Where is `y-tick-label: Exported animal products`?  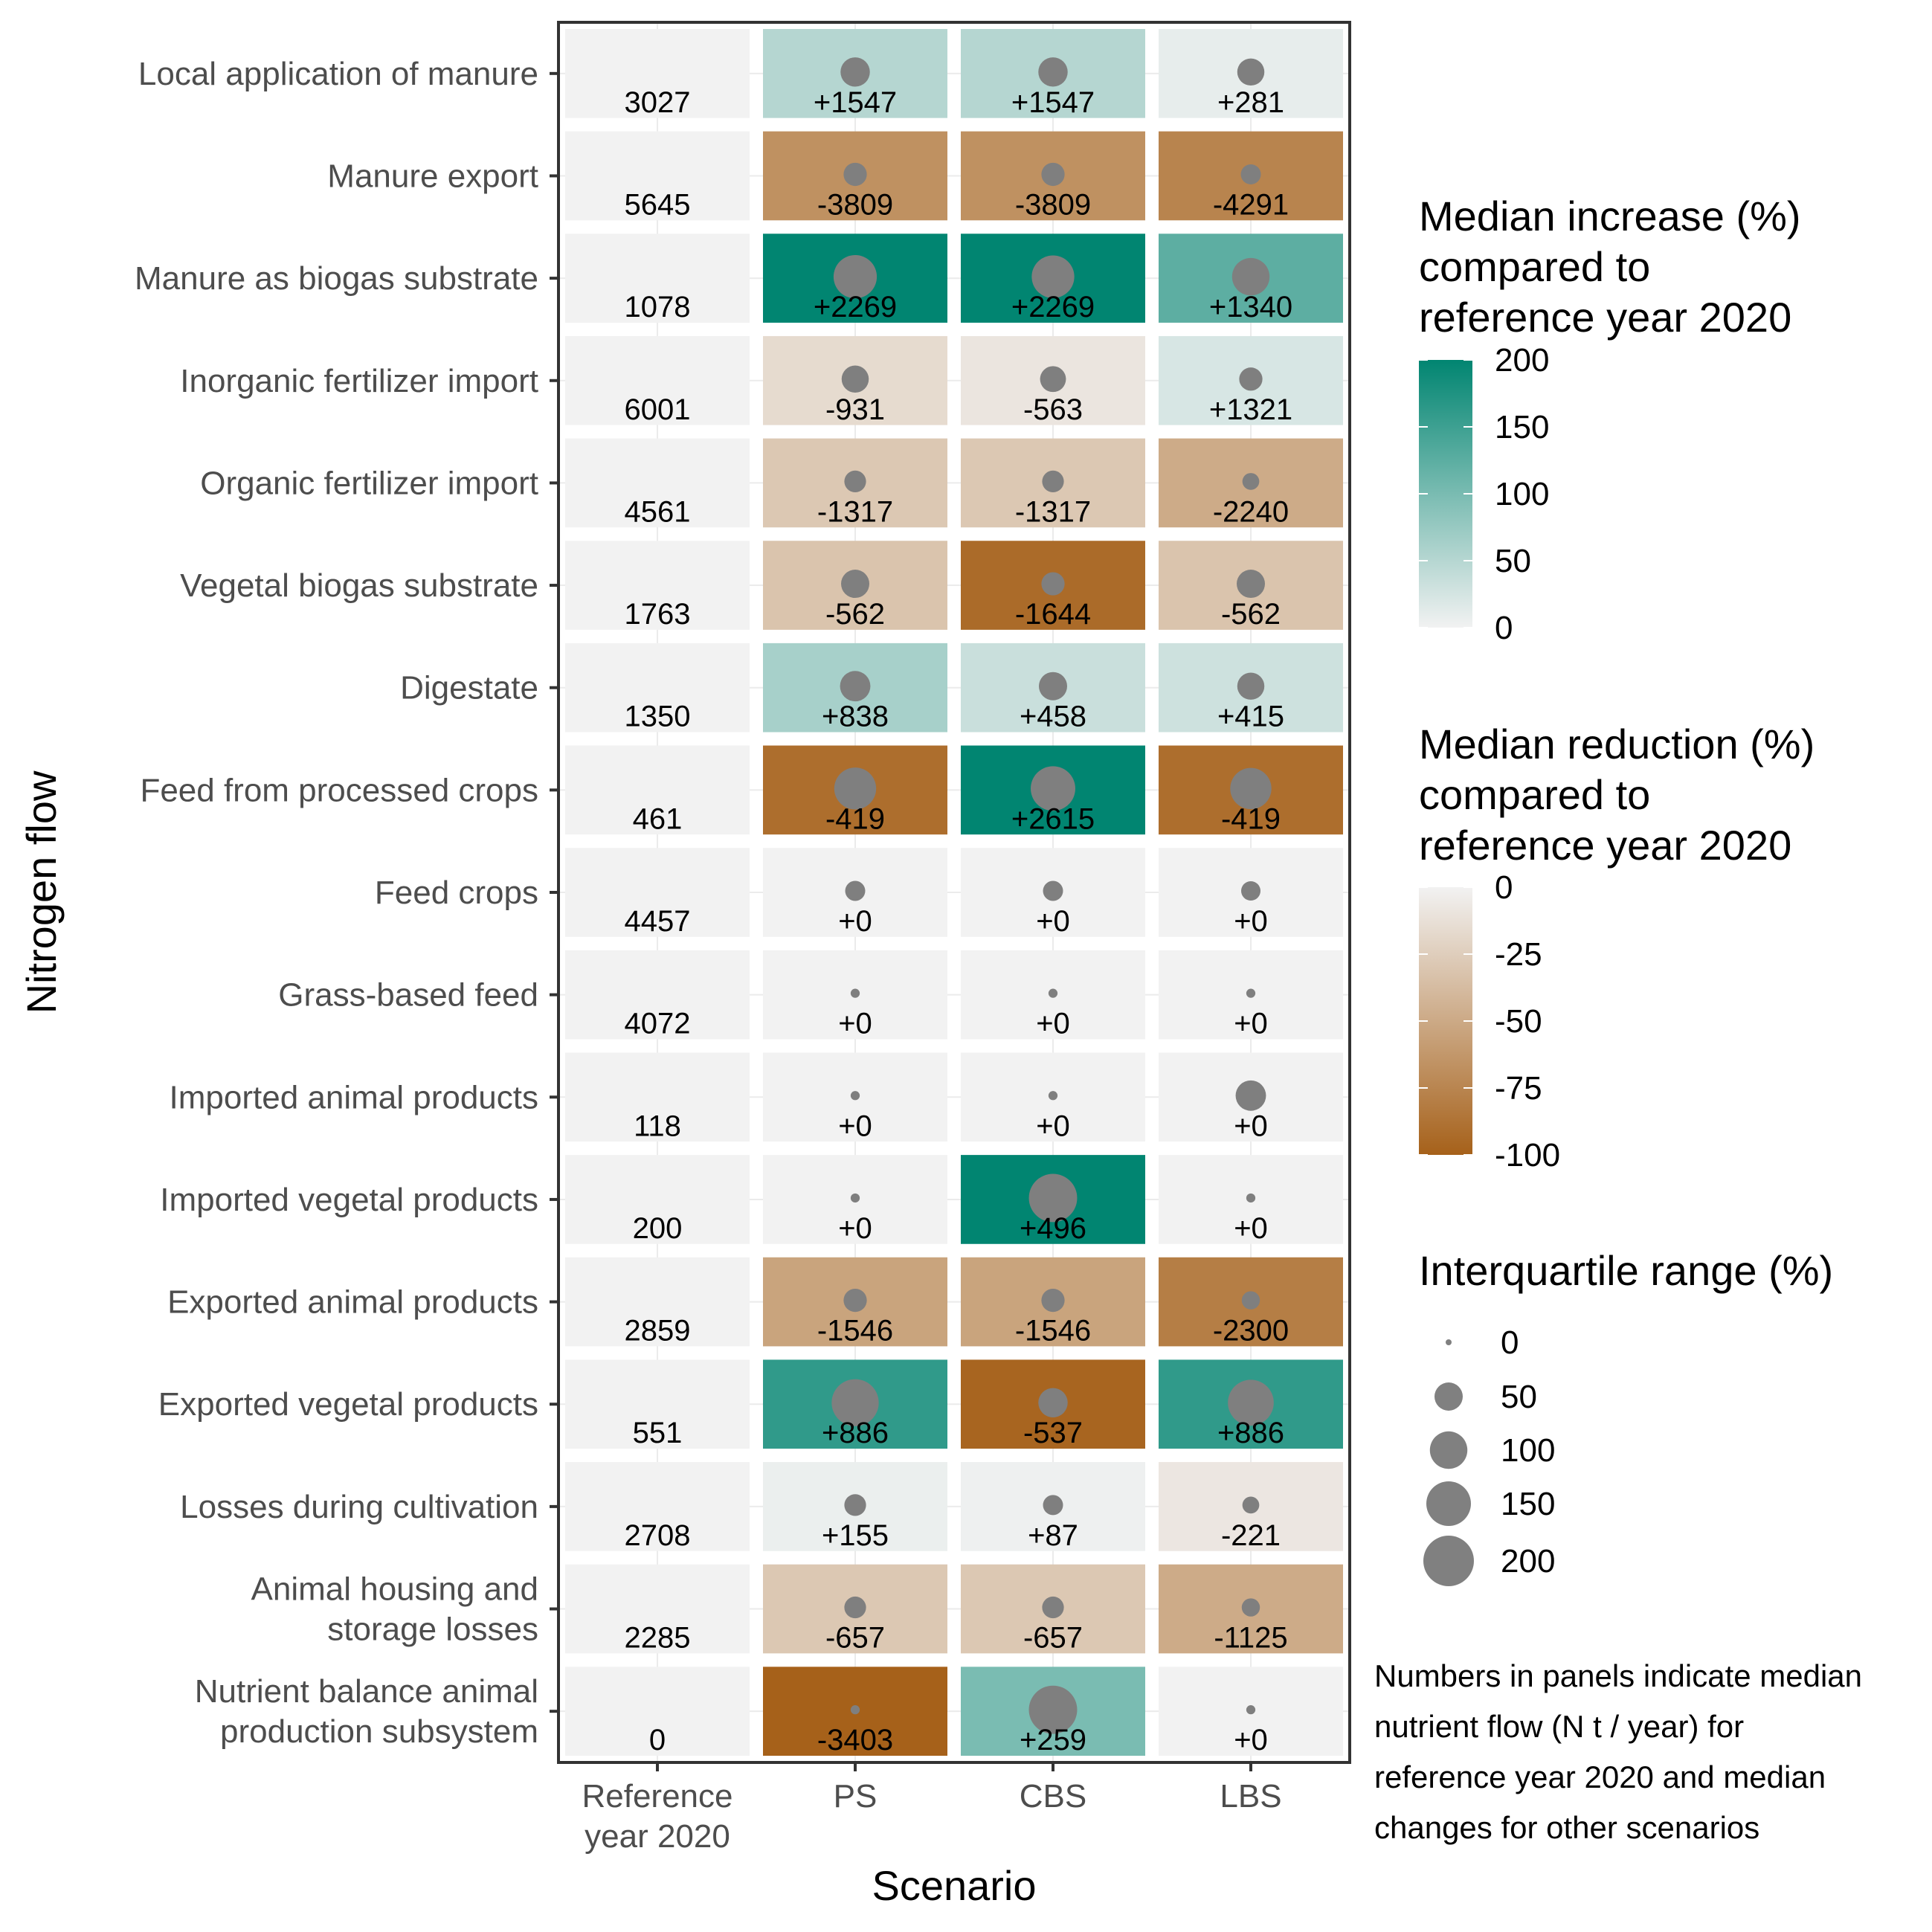
y-tick-label: Exported animal products is located at coordinates (352, 1302).